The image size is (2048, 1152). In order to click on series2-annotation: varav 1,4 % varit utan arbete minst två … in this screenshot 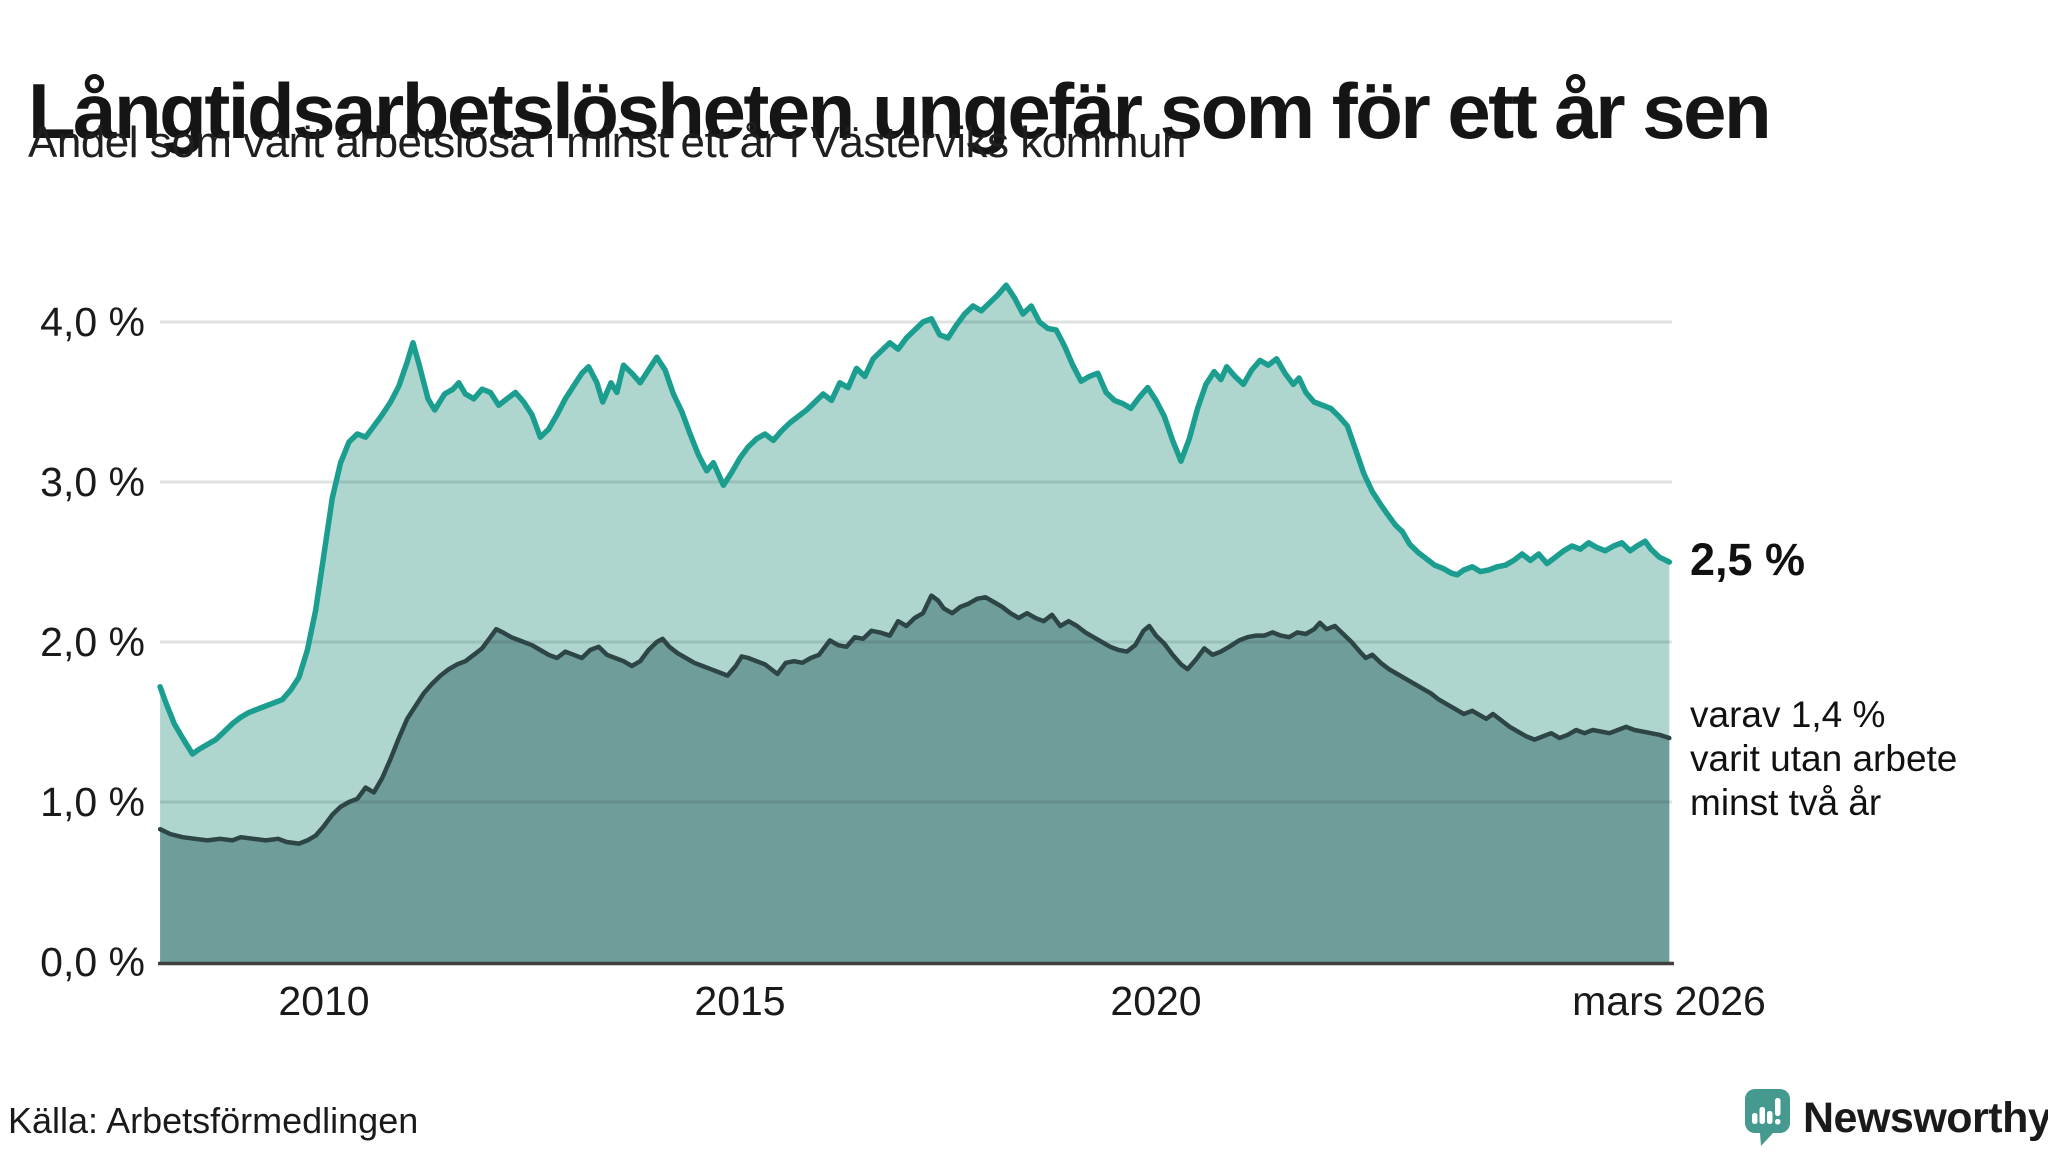, I will do `click(1823, 759)`.